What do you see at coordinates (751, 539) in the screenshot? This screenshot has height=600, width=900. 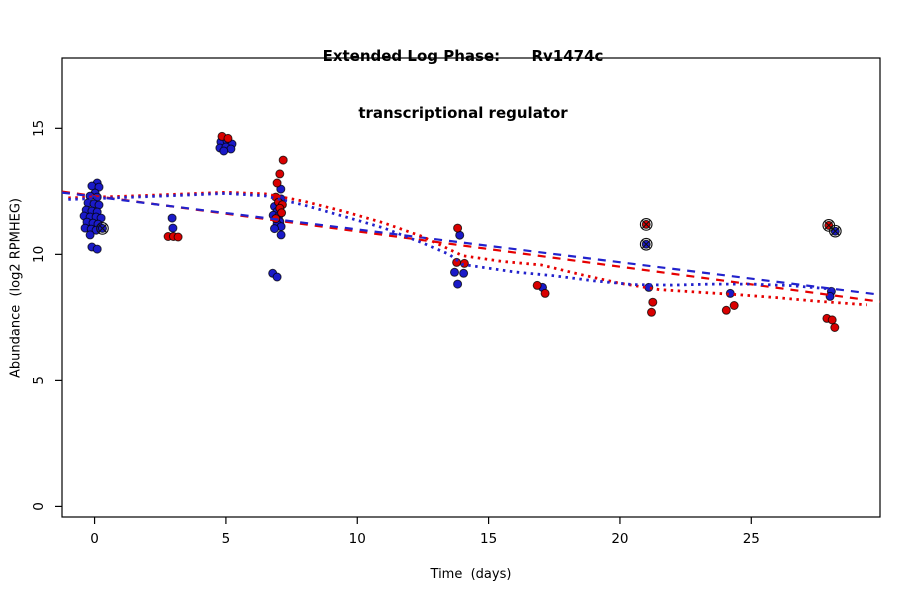 I see `x-tick-label-5: 25` at bounding box center [751, 539].